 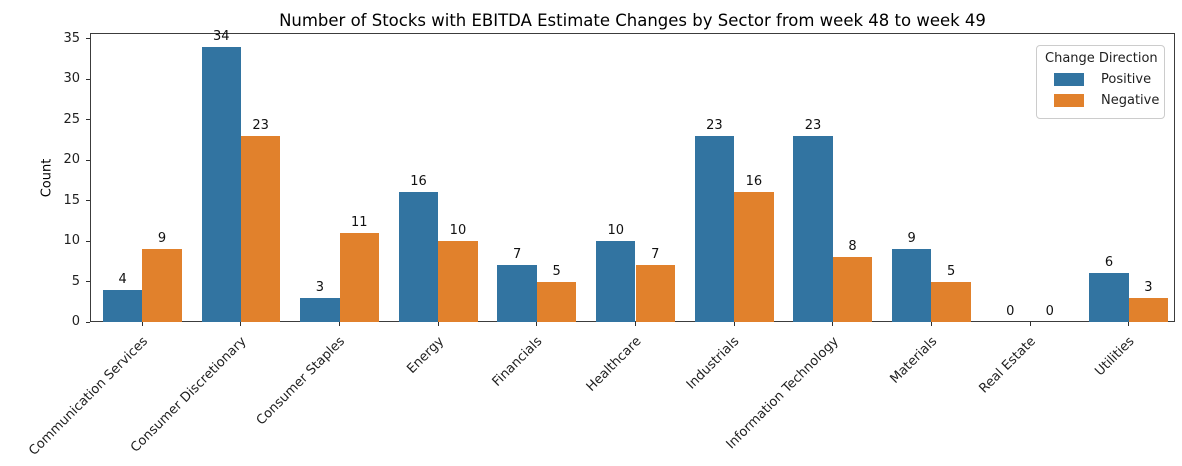 I want to click on y-tick-label: 30, so click(x=71, y=79).